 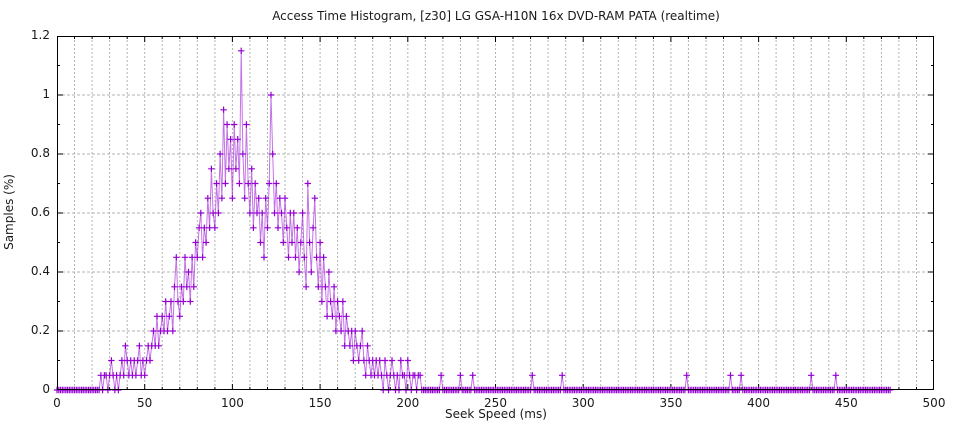 I want to click on y-tick-label: 0, so click(x=46, y=389).